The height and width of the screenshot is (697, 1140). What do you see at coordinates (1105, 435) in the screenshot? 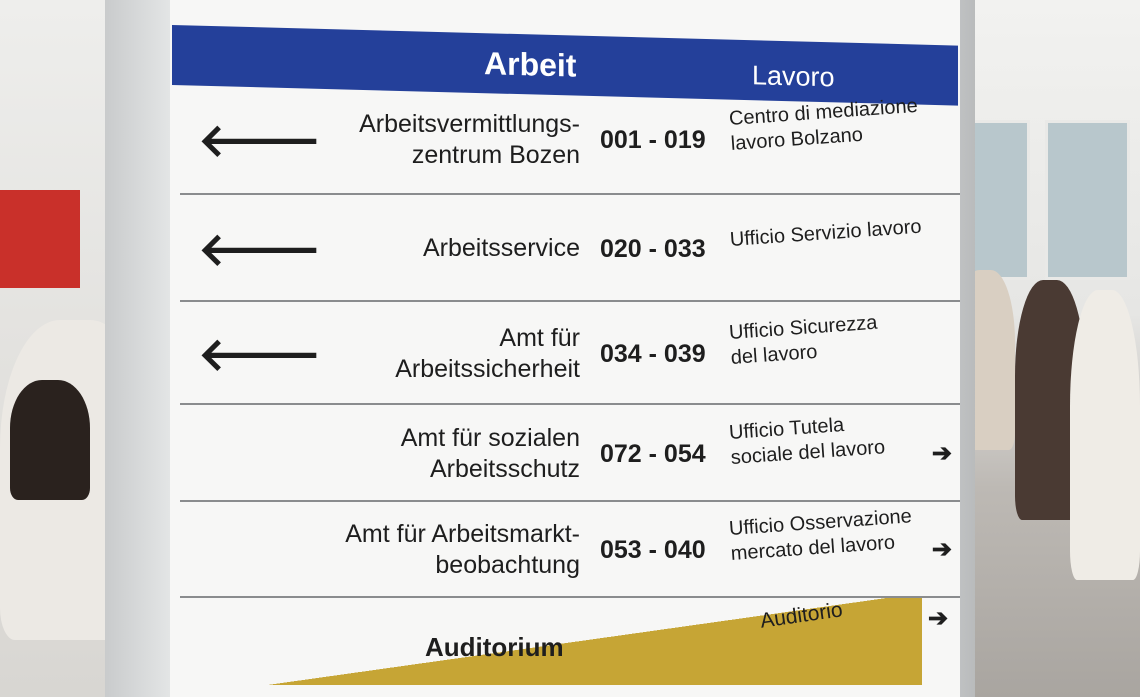
I see `seated-person` at bounding box center [1105, 435].